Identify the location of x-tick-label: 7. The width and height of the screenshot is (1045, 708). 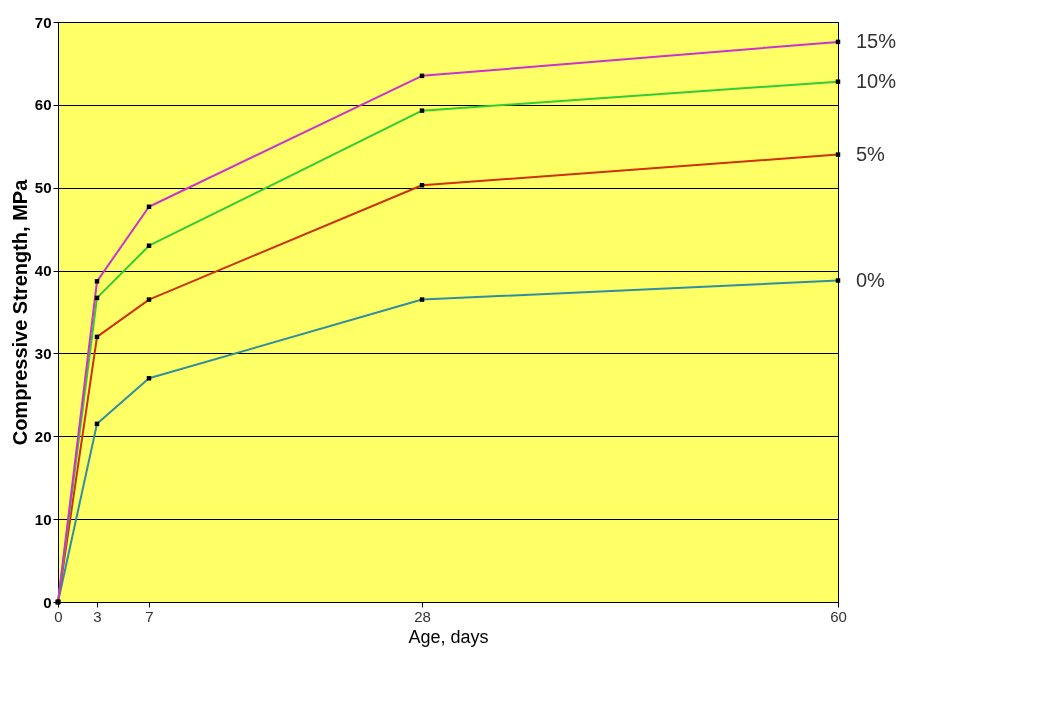
(149, 616).